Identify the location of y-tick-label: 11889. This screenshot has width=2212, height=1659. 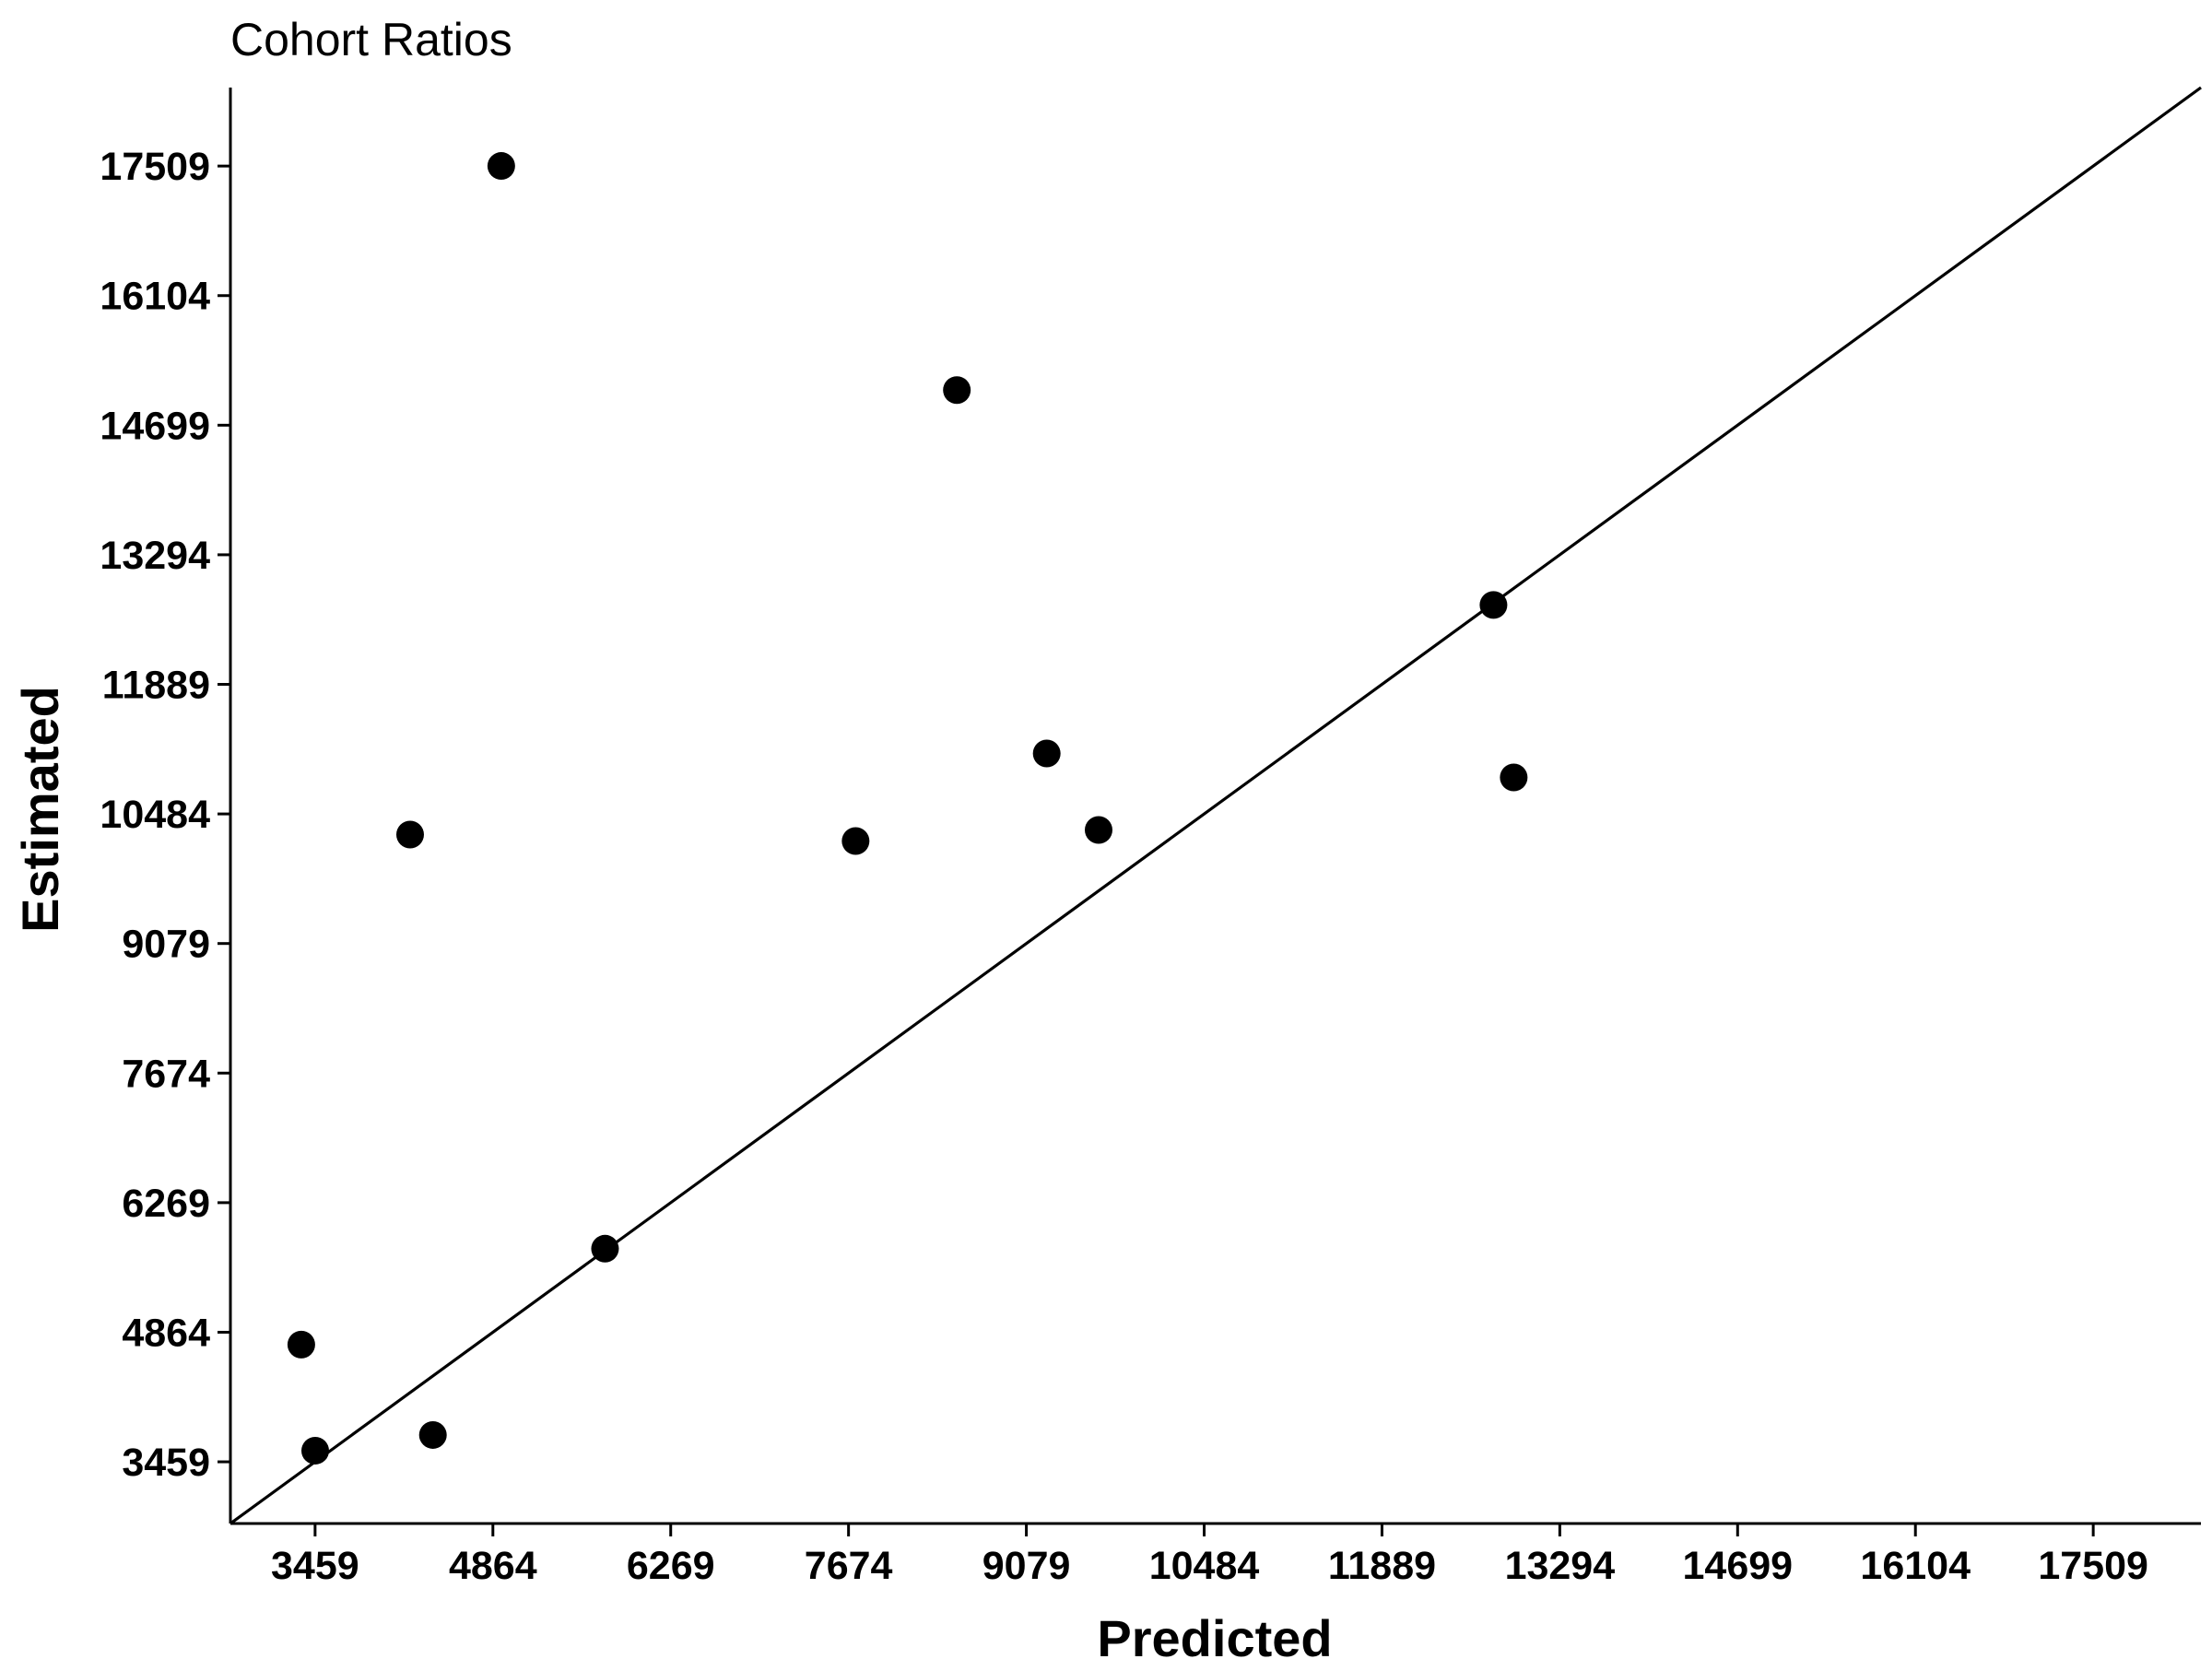
(156, 686).